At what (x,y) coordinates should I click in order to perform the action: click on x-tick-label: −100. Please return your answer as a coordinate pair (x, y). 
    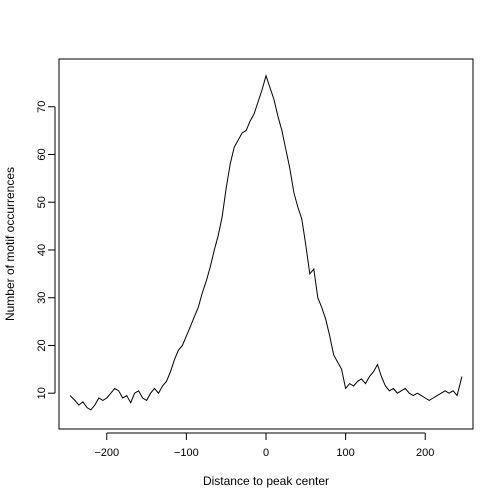
    Looking at the image, I should click on (186, 453).